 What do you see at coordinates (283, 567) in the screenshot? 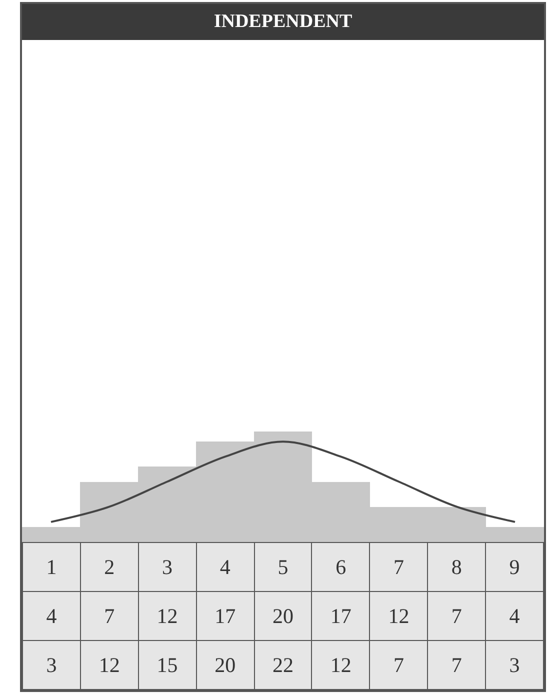
I see `x-tick-label: 5` at bounding box center [283, 567].